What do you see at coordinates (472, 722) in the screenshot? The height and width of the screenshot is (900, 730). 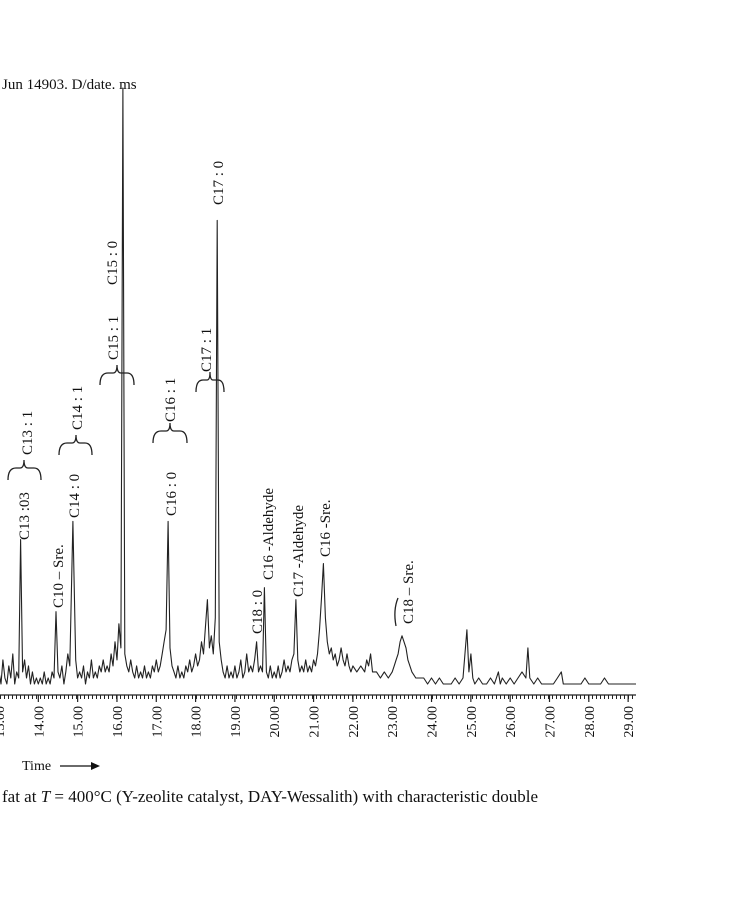 I see `x-tick-label: 25.00` at bounding box center [472, 722].